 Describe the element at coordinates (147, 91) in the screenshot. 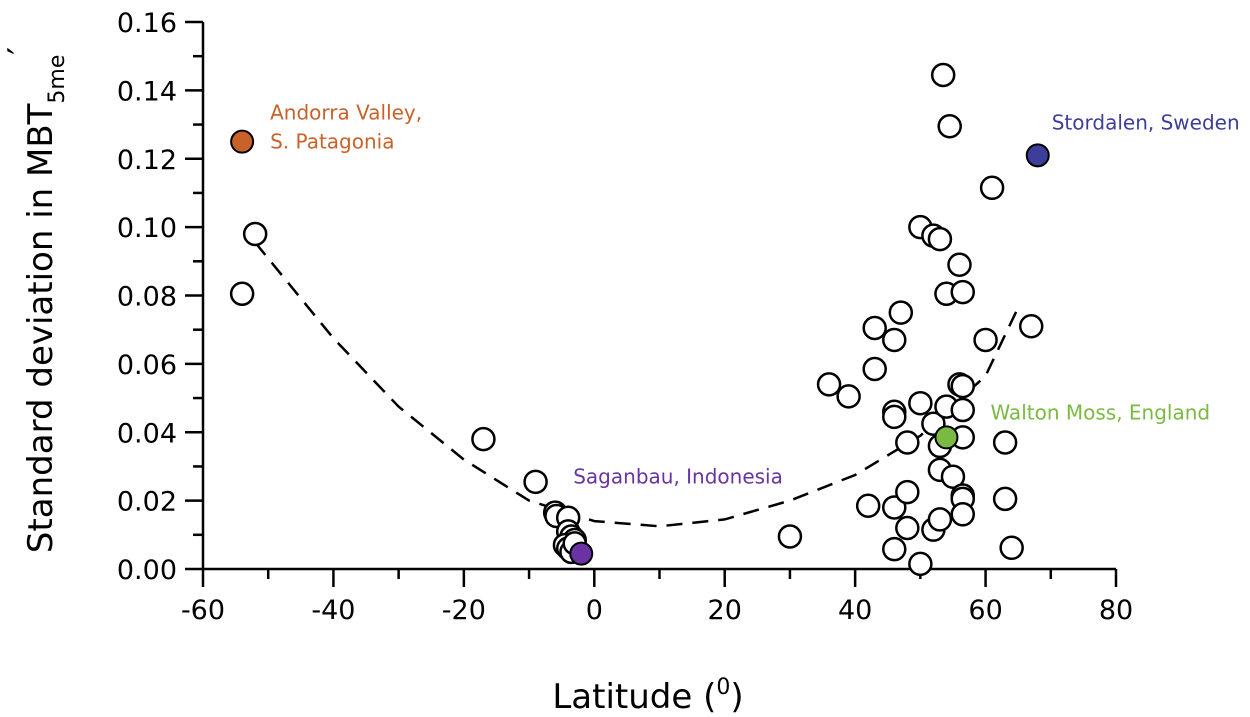

I see `y-tick-label: 0.14` at that location.